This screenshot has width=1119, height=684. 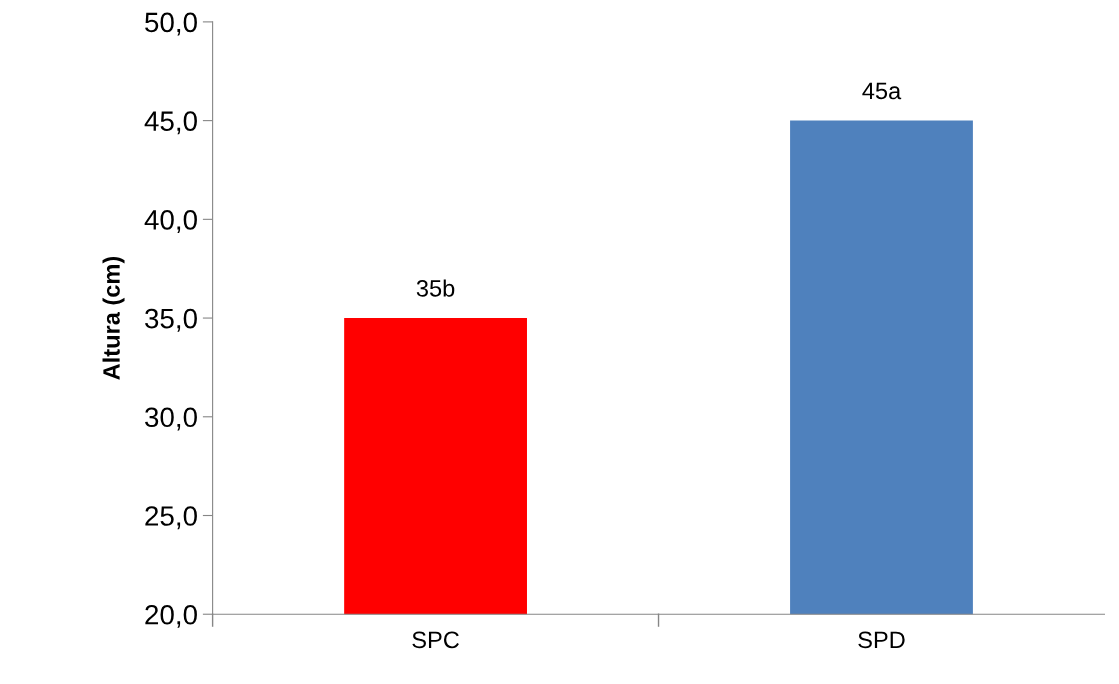 What do you see at coordinates (882, 91) in the screenshot?
I see `data-label: 45a` at bounding box center [882, 91].